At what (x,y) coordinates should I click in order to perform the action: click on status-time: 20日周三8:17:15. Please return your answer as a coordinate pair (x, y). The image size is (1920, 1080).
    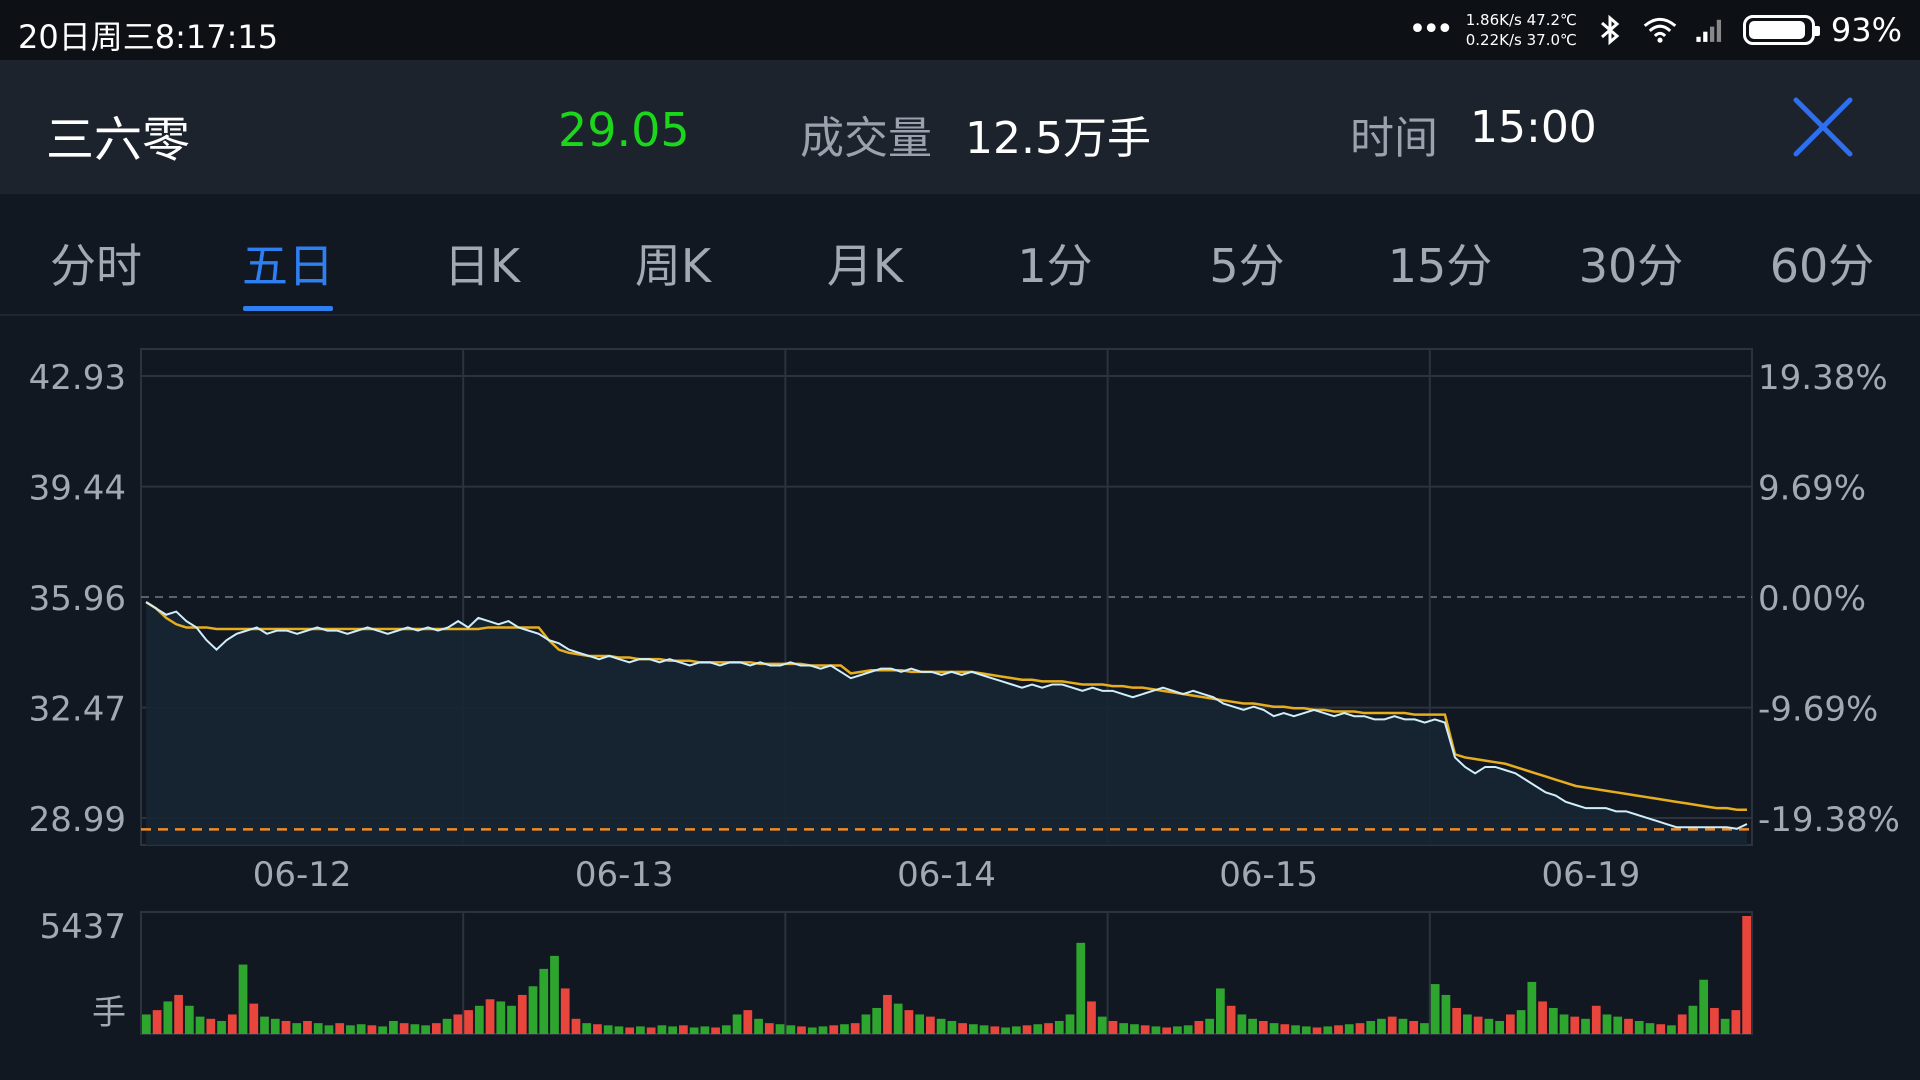
    Looking at the image, I should click on (148, 37).